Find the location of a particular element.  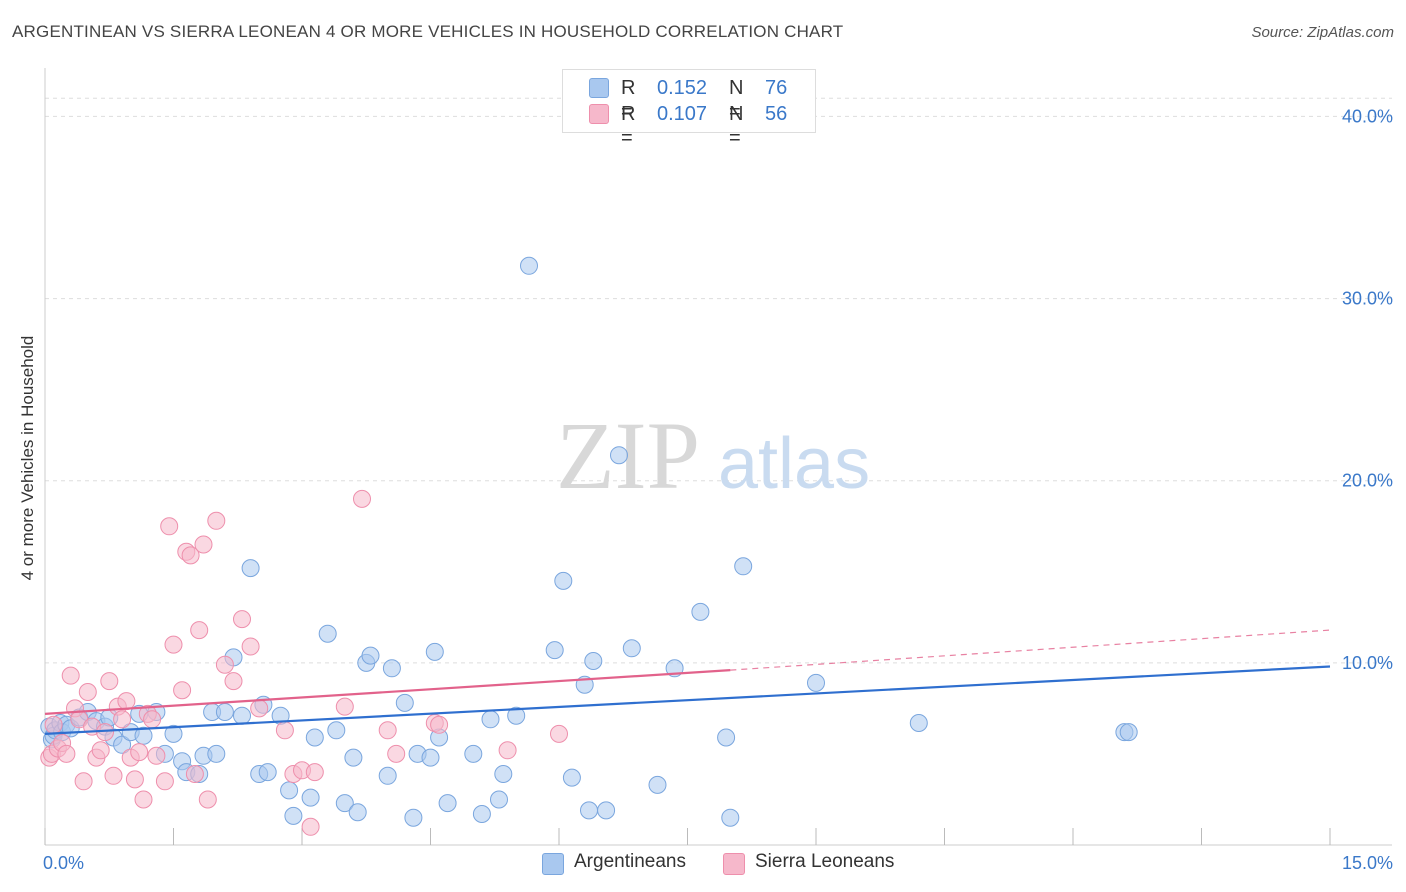

watermark-atlas: atlas is located at coordinates (794, 464).